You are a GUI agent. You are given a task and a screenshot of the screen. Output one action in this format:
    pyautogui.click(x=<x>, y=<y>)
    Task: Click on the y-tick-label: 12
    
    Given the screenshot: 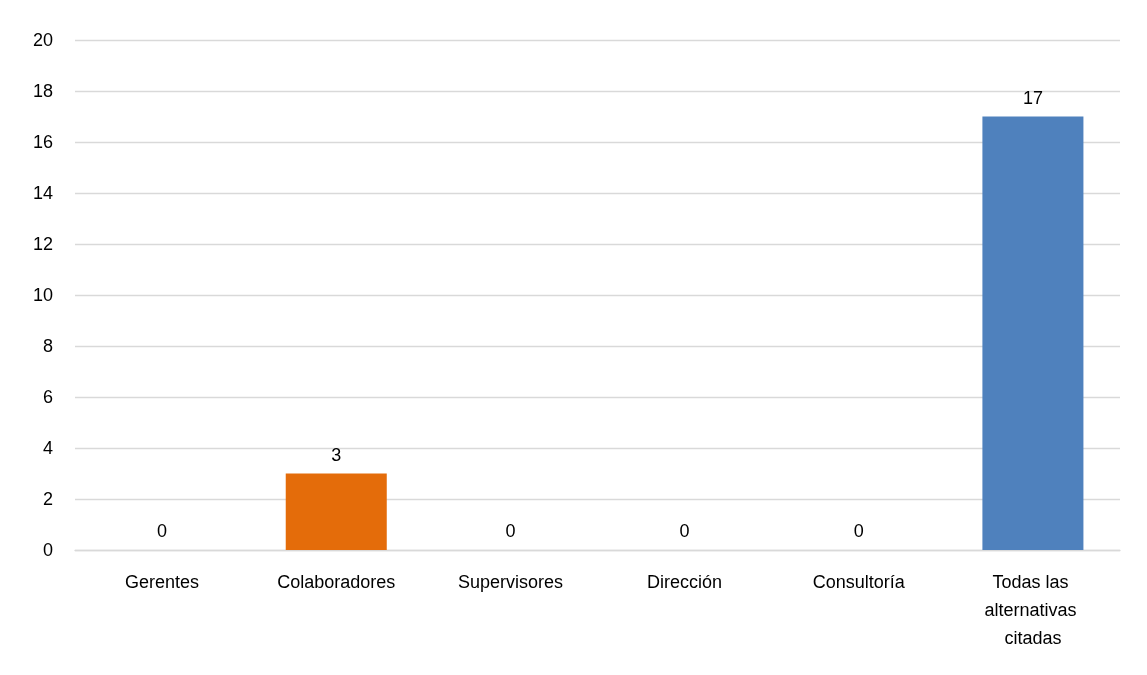 What is the action you would take?
    pyautogui.click(x=42, y=244)
    